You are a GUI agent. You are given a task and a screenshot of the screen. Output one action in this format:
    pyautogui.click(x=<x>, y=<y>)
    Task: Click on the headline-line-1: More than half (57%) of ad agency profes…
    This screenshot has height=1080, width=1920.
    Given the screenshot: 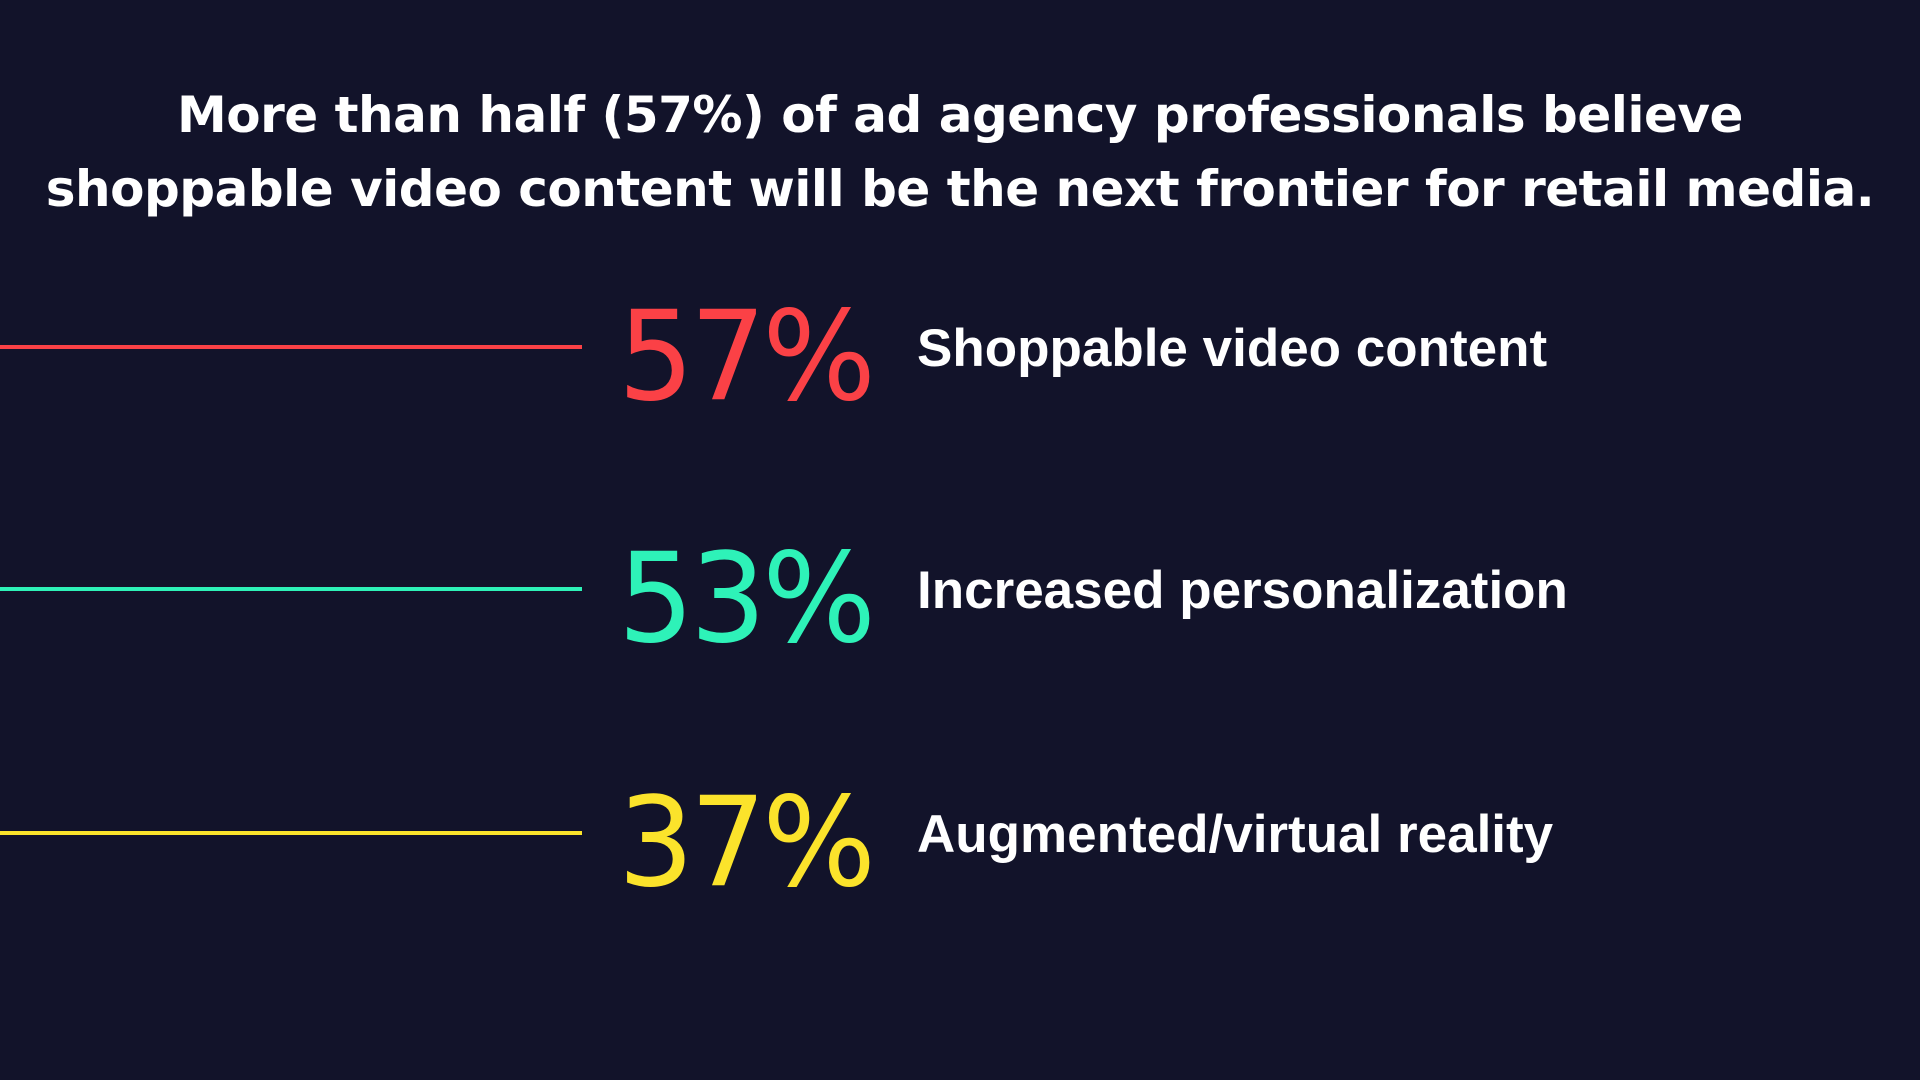 What is the action you would take?
    pyautogui.click(x=960, y=115)
    